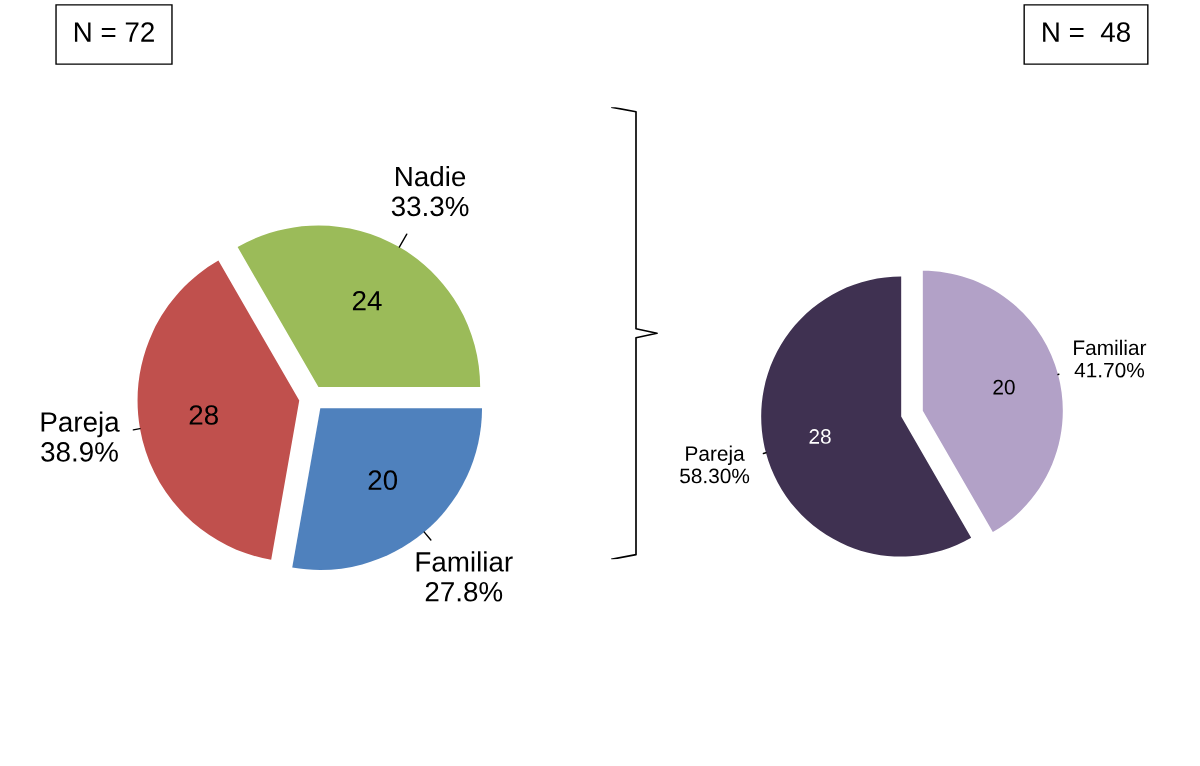  What do you see at coordinates (464, 591) in the screenshot?
I see `text: 27.8%` at bounding box center [464, 591].